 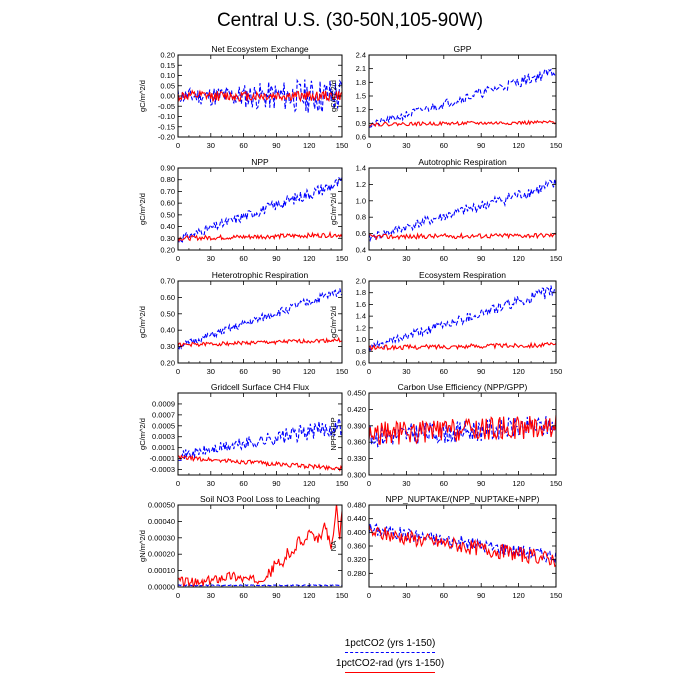 I want to click on y-tick-label: 0.30, so click(x=167, y=346).